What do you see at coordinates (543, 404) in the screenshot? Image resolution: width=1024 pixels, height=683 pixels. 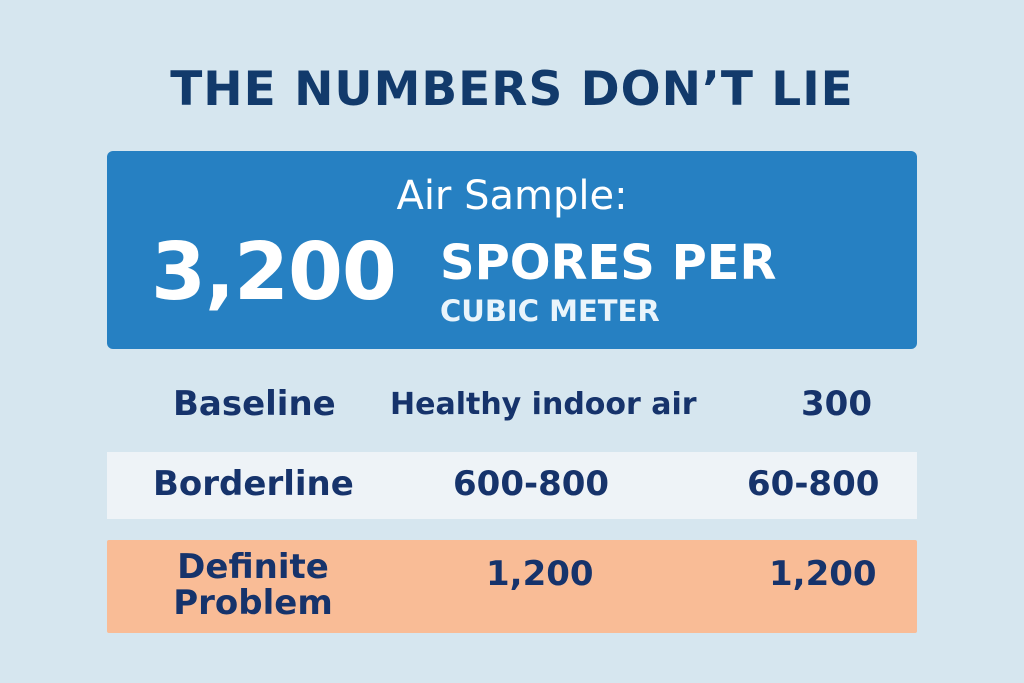 I see `baseline-description: Healthy indoor air` at bounding box center [543, 404].